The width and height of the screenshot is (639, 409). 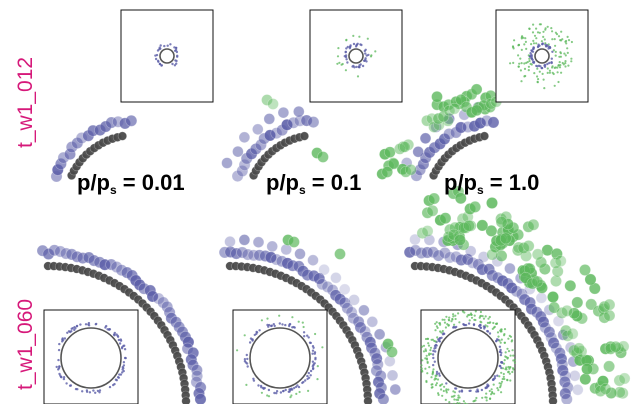 I want to click on inset-large-1-fluid, so click(x=322, y=347).